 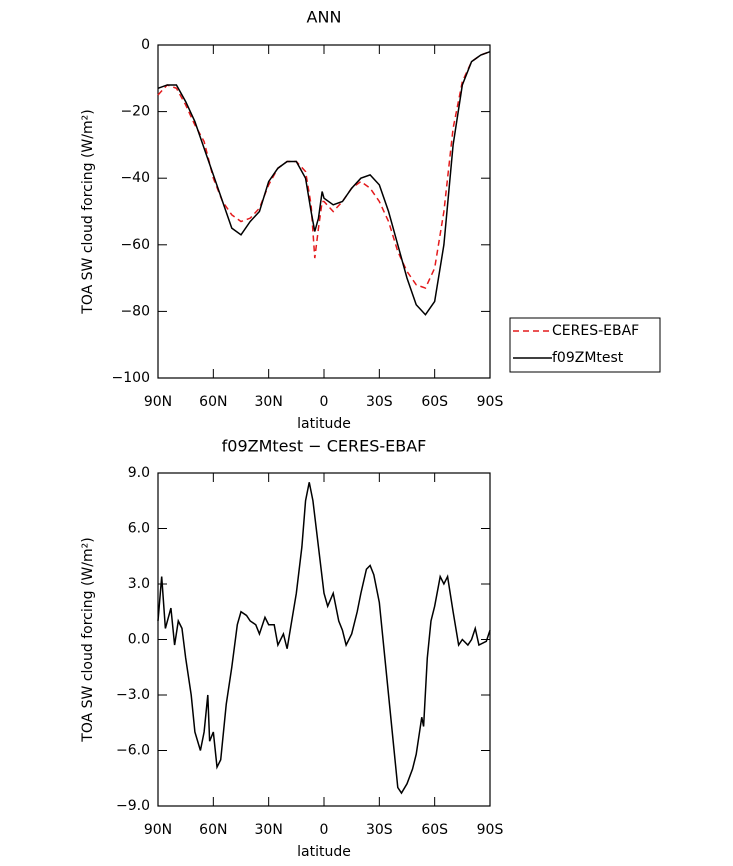 What do you see at coordinates (585, 345) in the screenshot?
I see `legend-box` at bounding box center [585, 345].